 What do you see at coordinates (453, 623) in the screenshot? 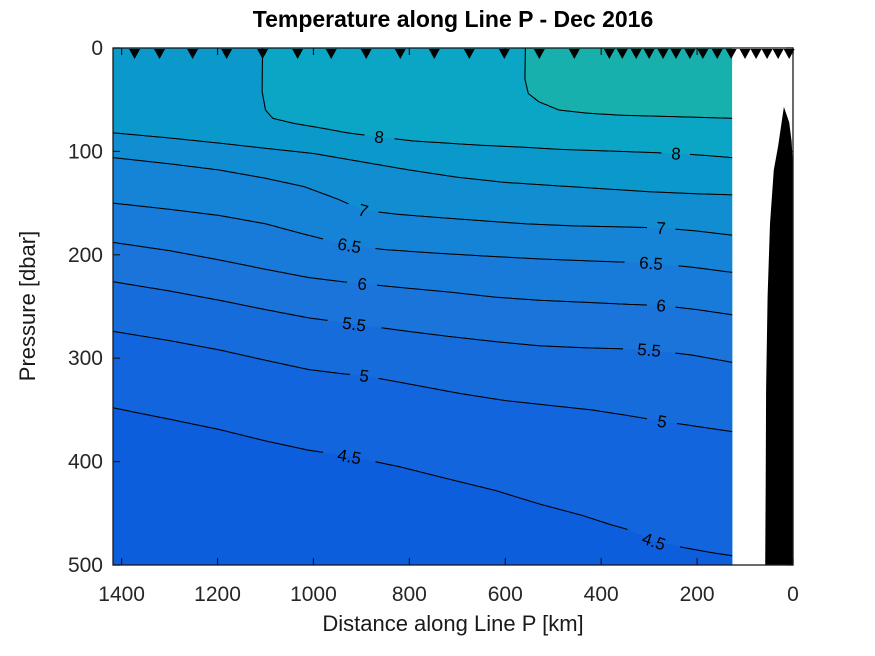
I see `x-axis-label: Distance along Line P [km]` at bounding box center [453, 623].